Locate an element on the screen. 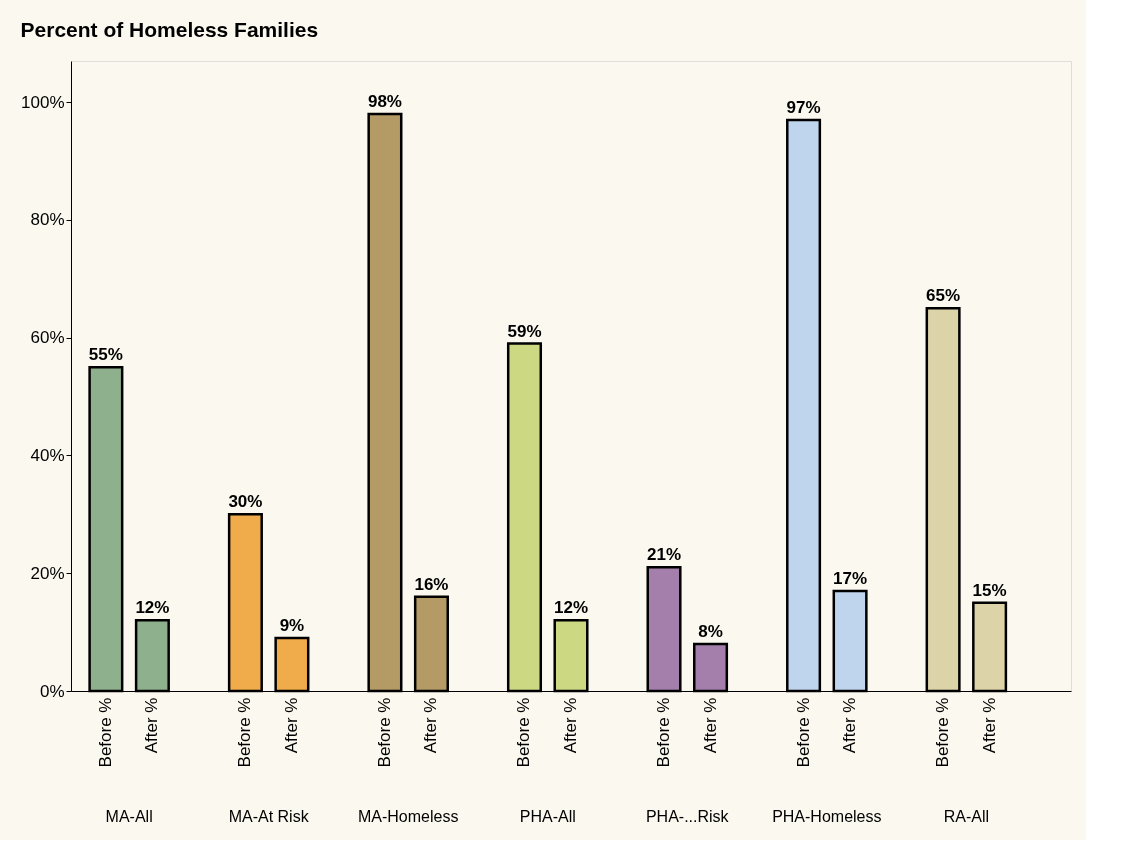  y-tick-label: 100% is located at coordinates (43, 102).